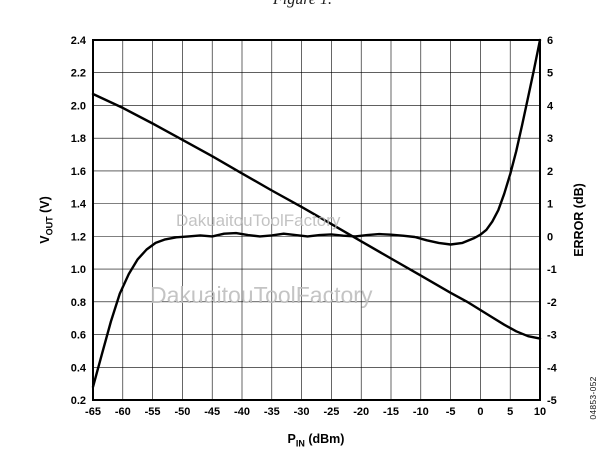 The width and height of the screenshot is (605, 465). I want to click on x-axis-title-rest: (dBm), so click(324, 439).